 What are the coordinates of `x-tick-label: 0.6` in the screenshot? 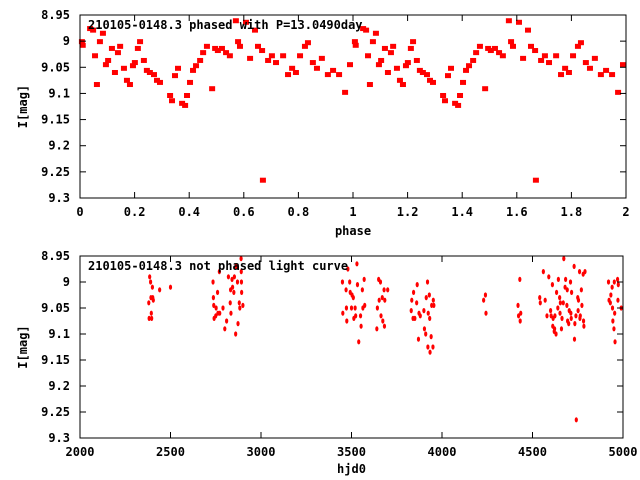 It's located at (244, 212).